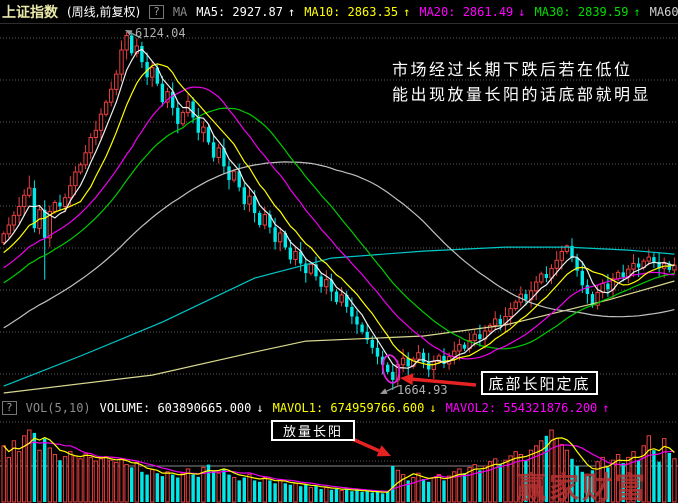 The width and height of the screenshot is (678, 503). I want to click on index-title: 上证指数, so click(30, 12).